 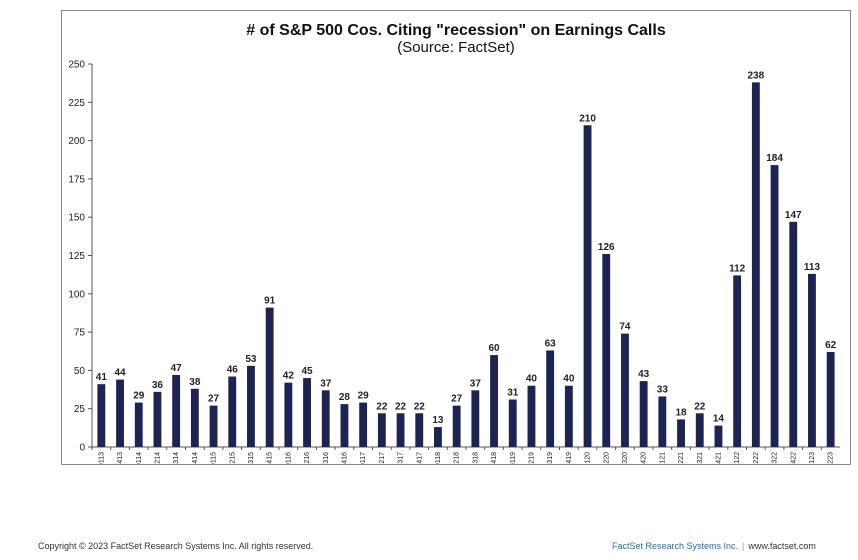 I want to click on data-label: 63, so click(x=551, y=343).